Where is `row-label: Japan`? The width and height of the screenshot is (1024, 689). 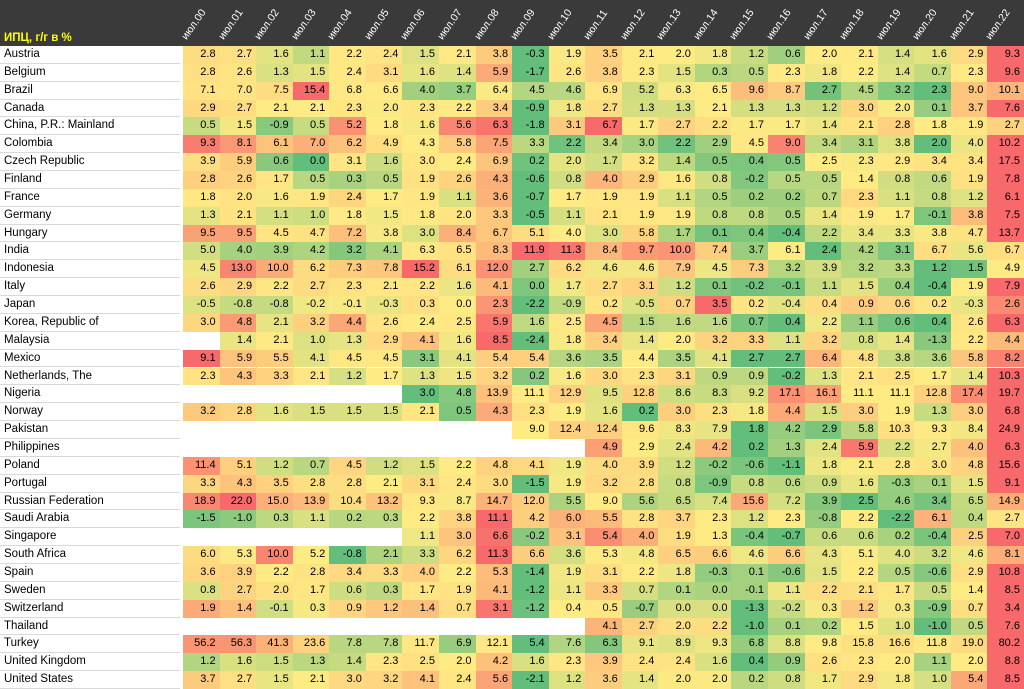
row-label: Japan is located at coordinates (90, 305).